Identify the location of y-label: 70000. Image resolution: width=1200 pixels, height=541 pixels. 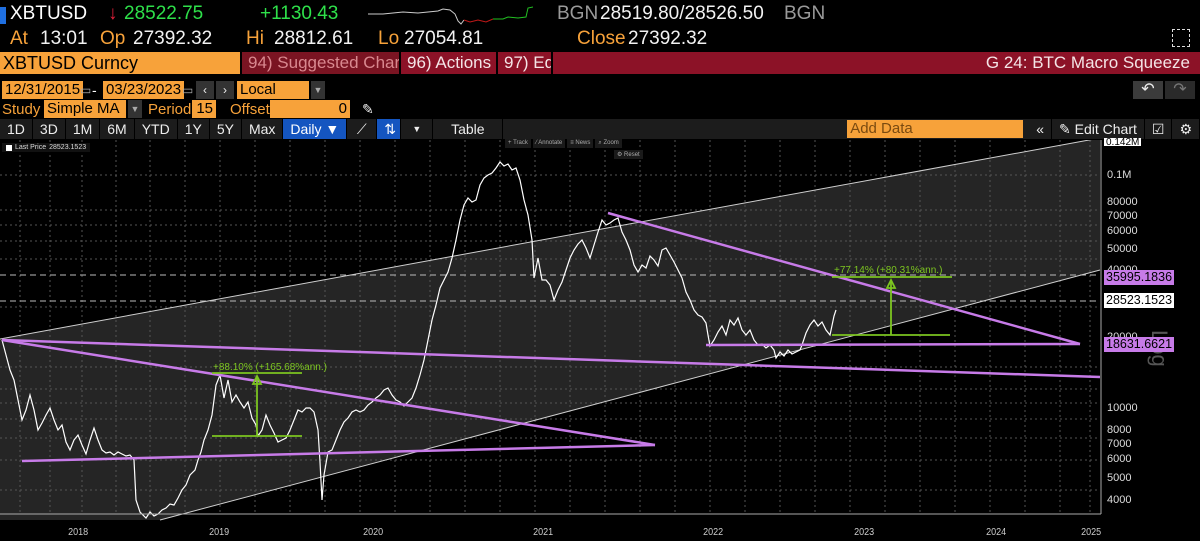
(1122, 216).